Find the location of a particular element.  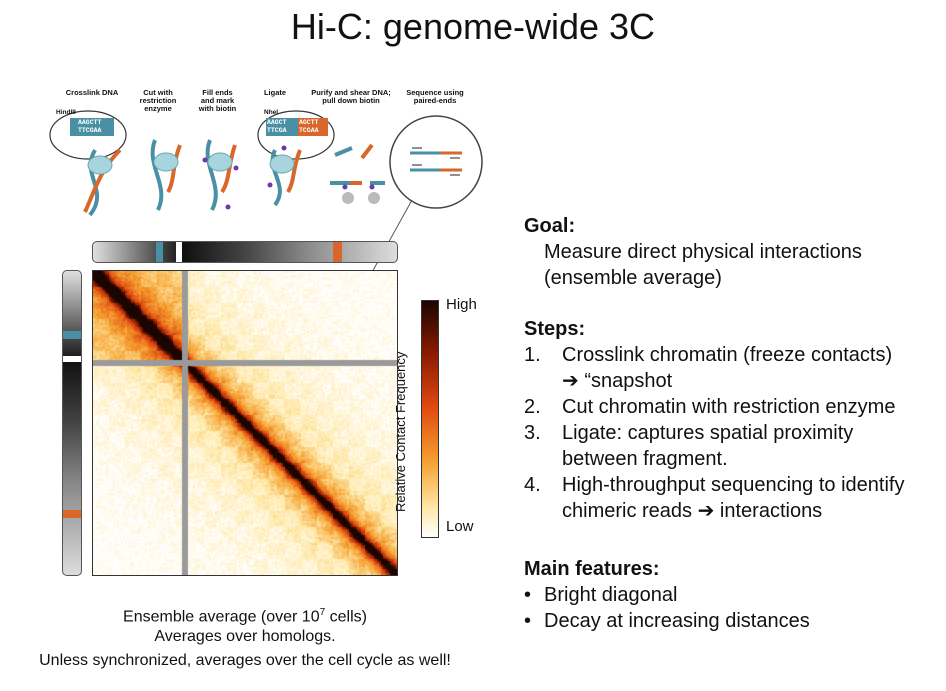

chromosome-bar-top is located at coordinates (245, 252).